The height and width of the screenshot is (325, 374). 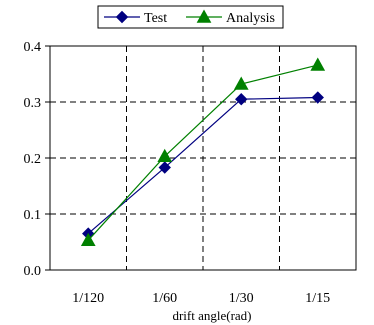 I want to click on analysis-legend-label: Analysis, so click(x=250, y=18).